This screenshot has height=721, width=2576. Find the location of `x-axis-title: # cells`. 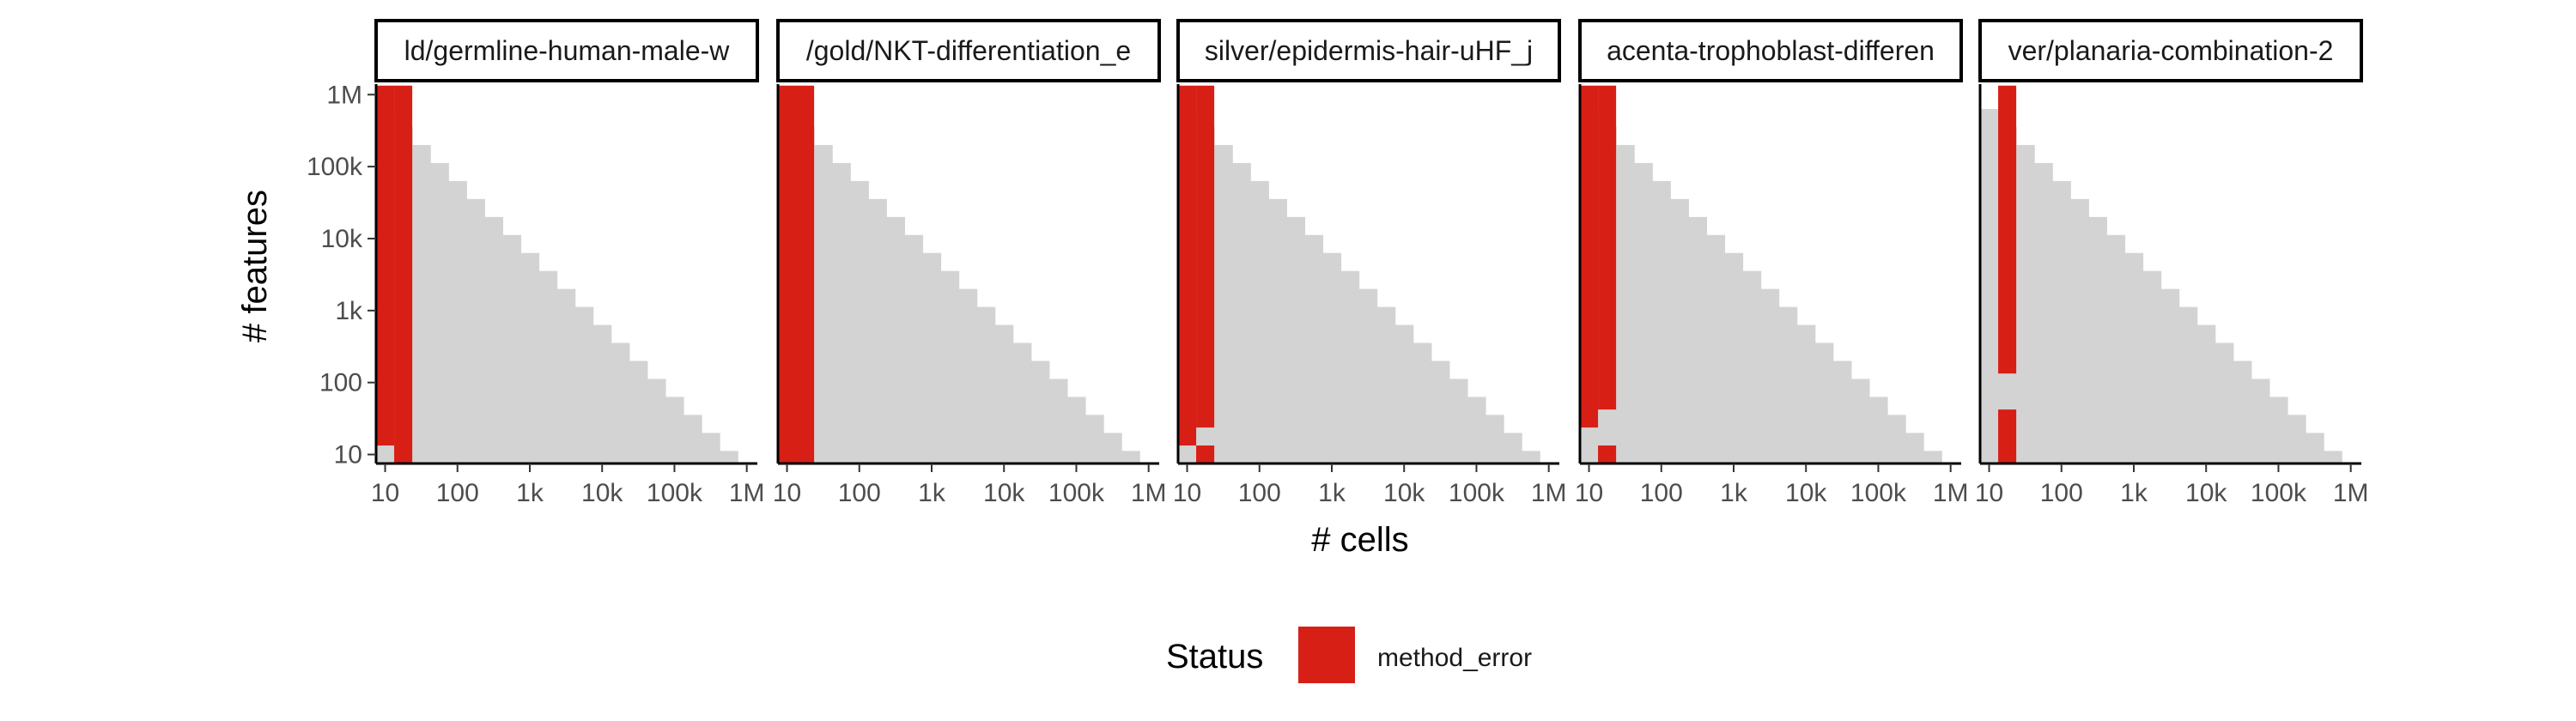

x-axis-title: # cells is located at coordinates (1360, 540).